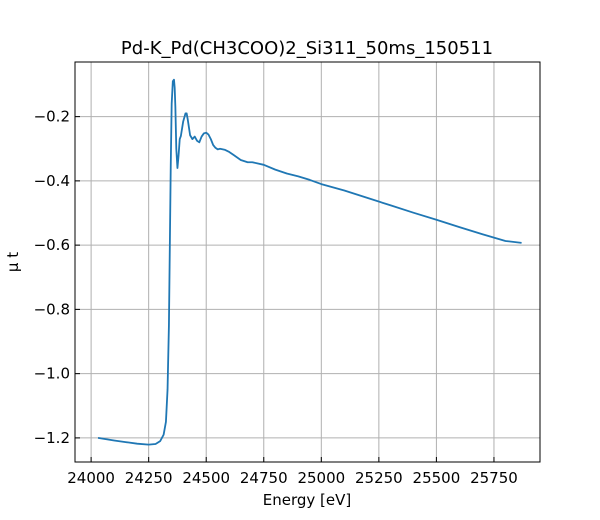 Image resolution: width=600 pixels, height=520 pixels. I want to click on x-tick-label: 24000, so click(91, 478).